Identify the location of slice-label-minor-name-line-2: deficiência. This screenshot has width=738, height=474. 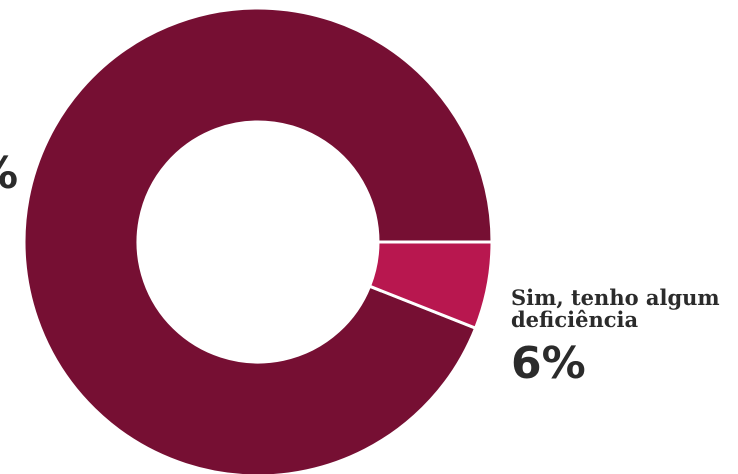
(575, 319).